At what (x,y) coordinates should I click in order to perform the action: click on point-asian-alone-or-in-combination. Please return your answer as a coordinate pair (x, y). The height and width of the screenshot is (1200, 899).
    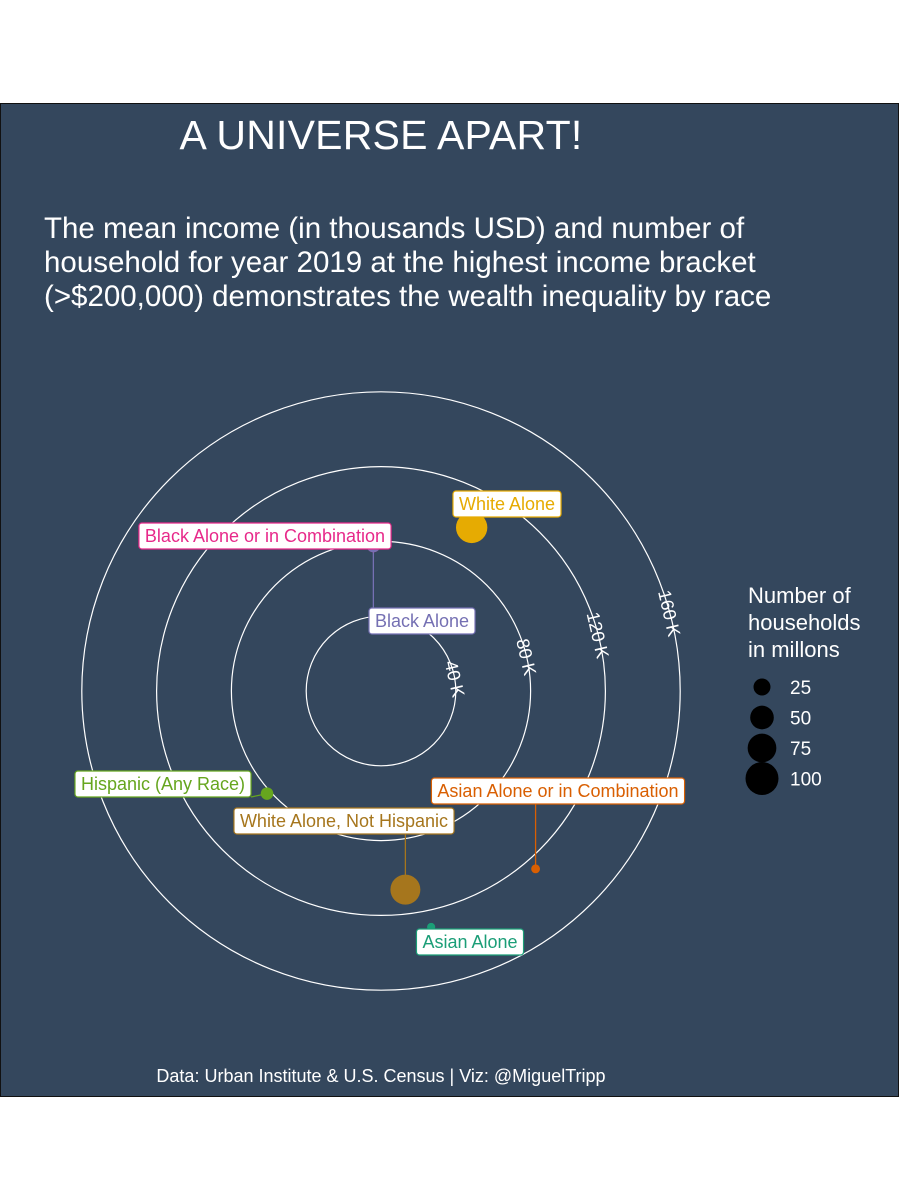
    Looking at the image, I should click on (535, 869).